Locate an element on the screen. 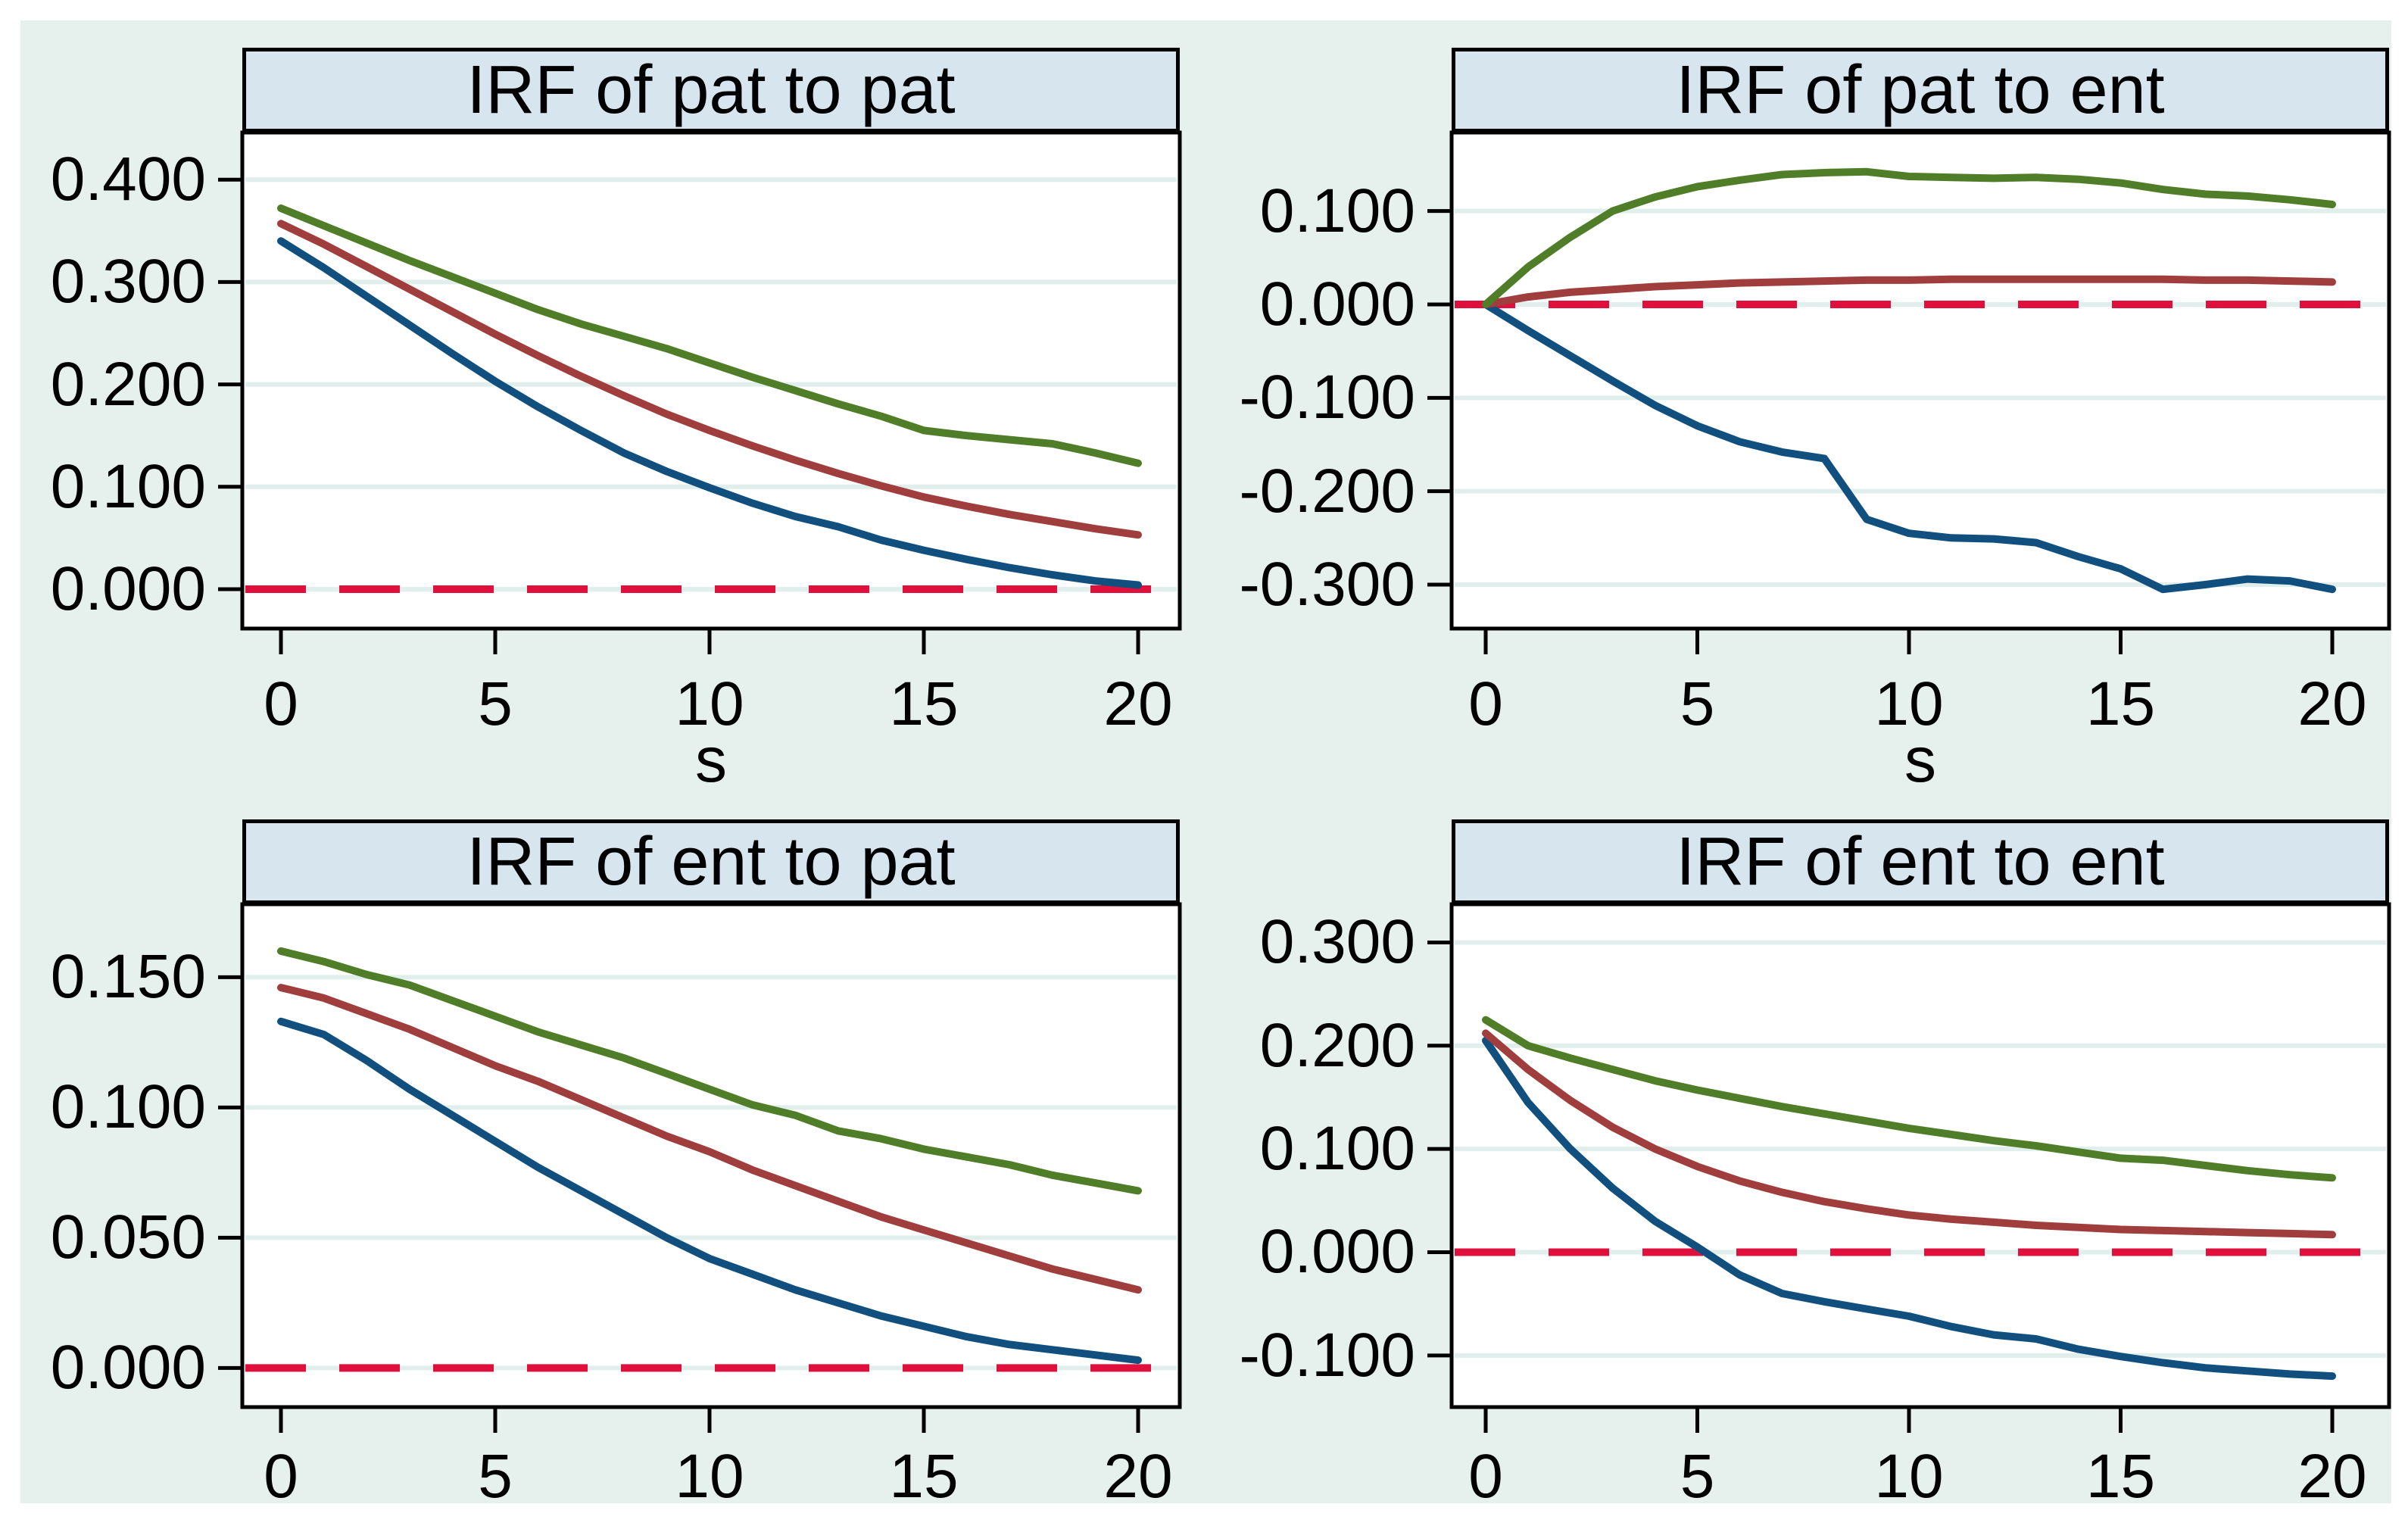 The height and width of the screenshot is (1529, 2408). y-tick-label: 0.050 is located at coordinates (128, 1237).